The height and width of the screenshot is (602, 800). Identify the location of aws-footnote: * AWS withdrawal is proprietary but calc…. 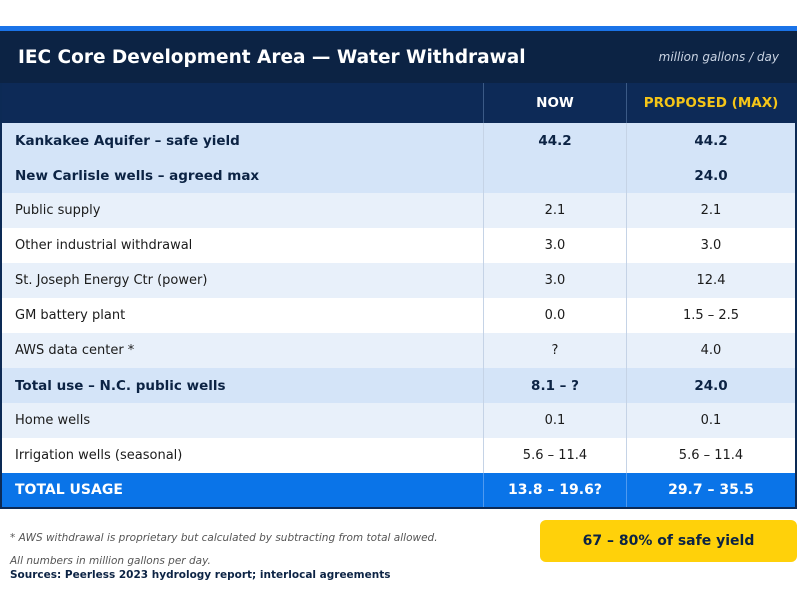
(224, 538).